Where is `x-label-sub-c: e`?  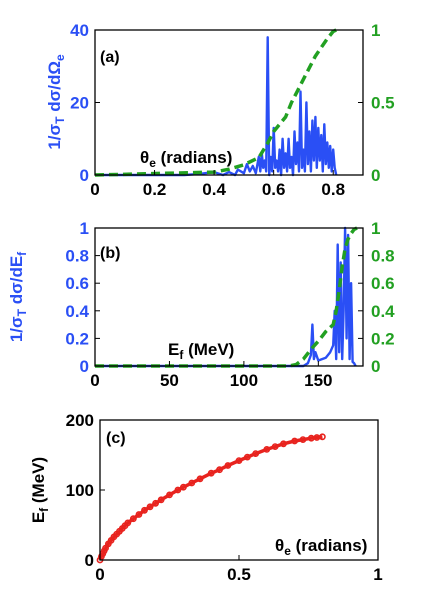 x-label-sub-c: e is located at coordinates (287, 551).